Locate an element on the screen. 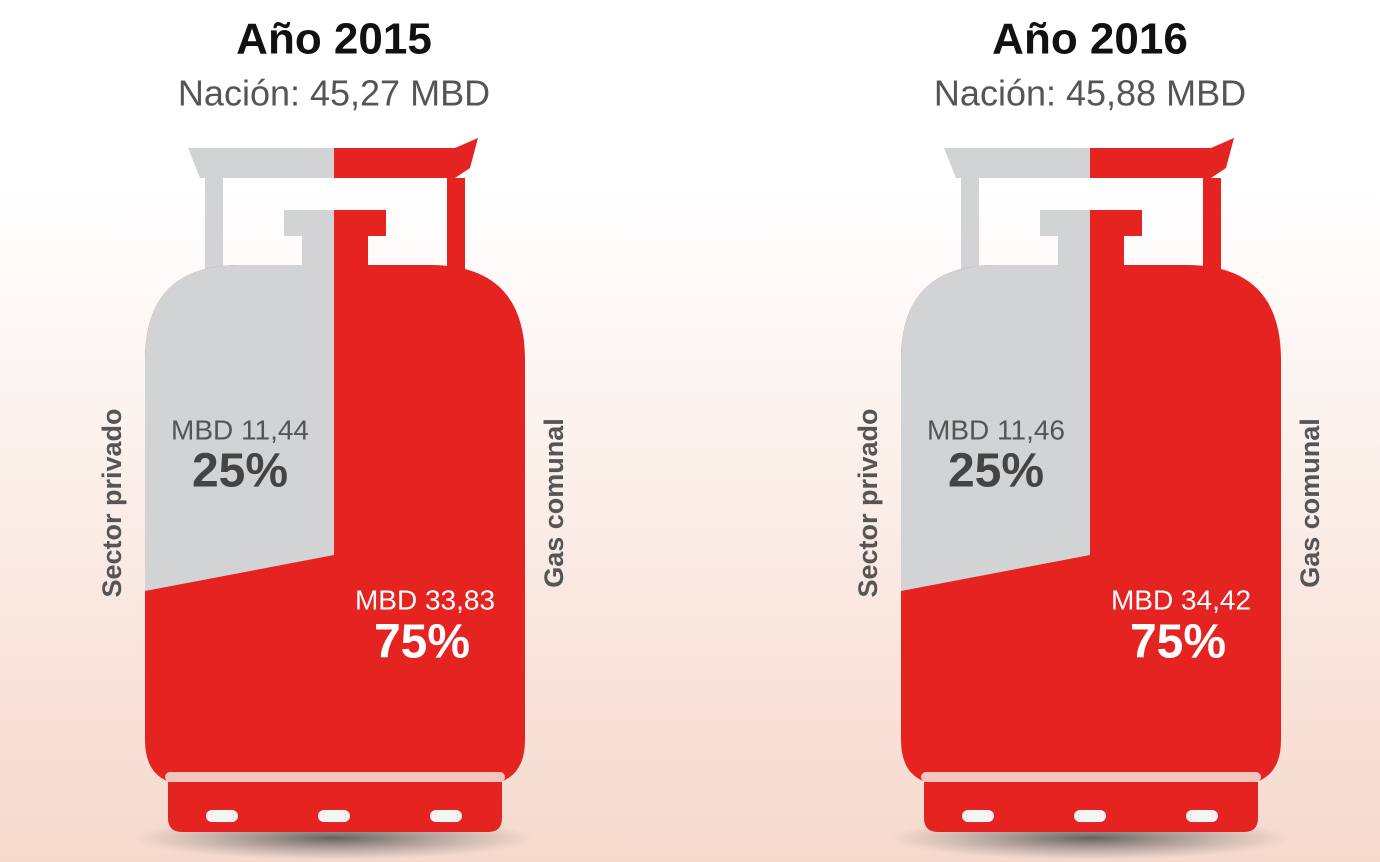 This screenshot has width=1380, height=862. segment-amount: MBD 33,83 is located at coordinates (425, 599).